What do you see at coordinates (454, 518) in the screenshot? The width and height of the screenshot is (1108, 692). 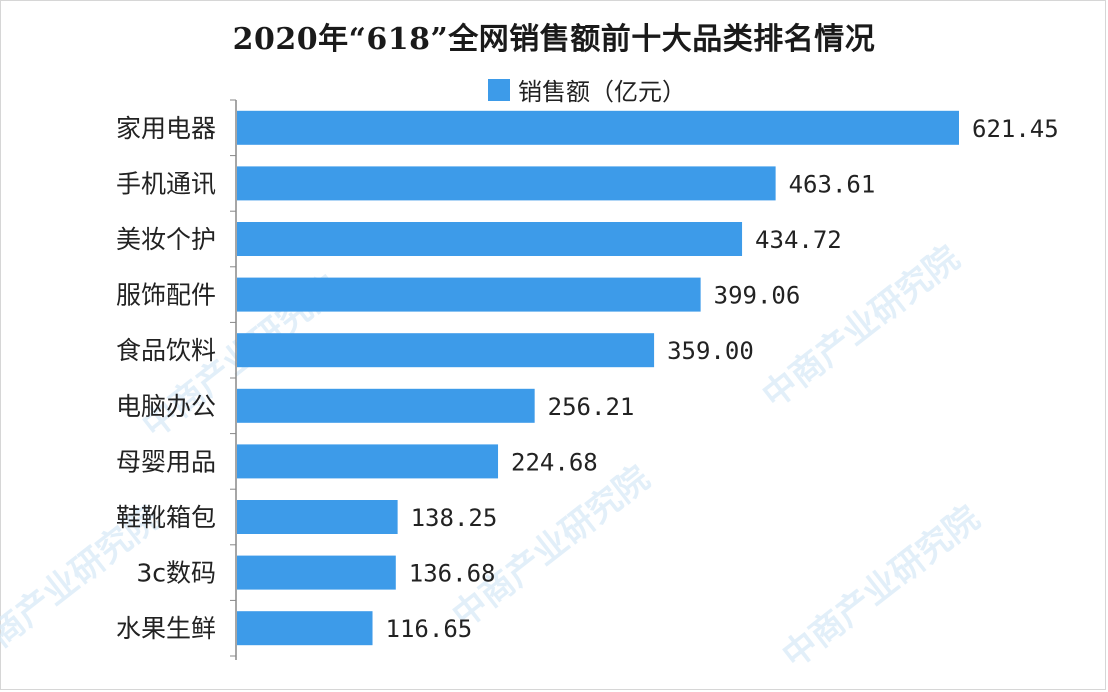 I see `data-label: 138.25` at bounding box center [454, 518].